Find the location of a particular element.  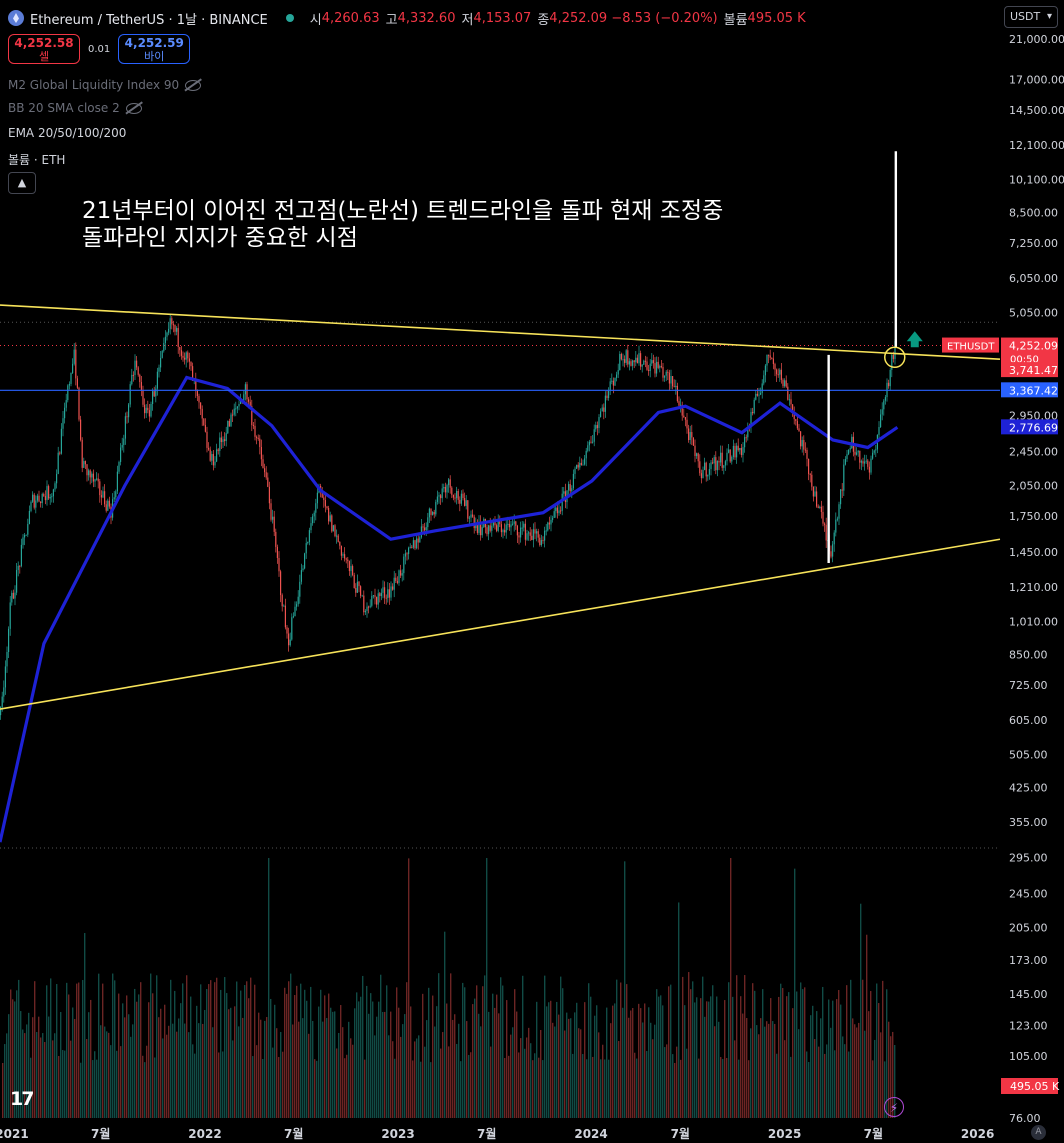

indicator-m2-label: M2 Global Liquidity Index 90 is located at coordinates (94, 85).